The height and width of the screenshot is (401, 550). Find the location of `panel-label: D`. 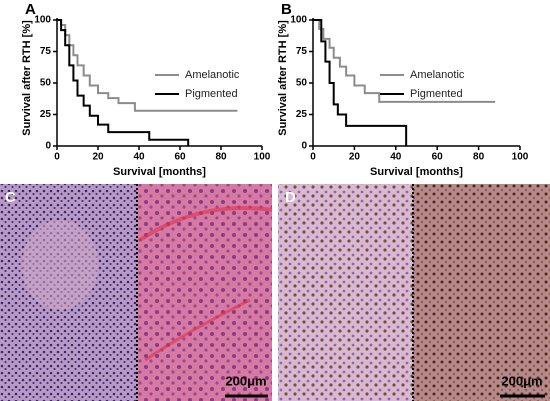

panel-label: D is located at coordinates (290, 197).